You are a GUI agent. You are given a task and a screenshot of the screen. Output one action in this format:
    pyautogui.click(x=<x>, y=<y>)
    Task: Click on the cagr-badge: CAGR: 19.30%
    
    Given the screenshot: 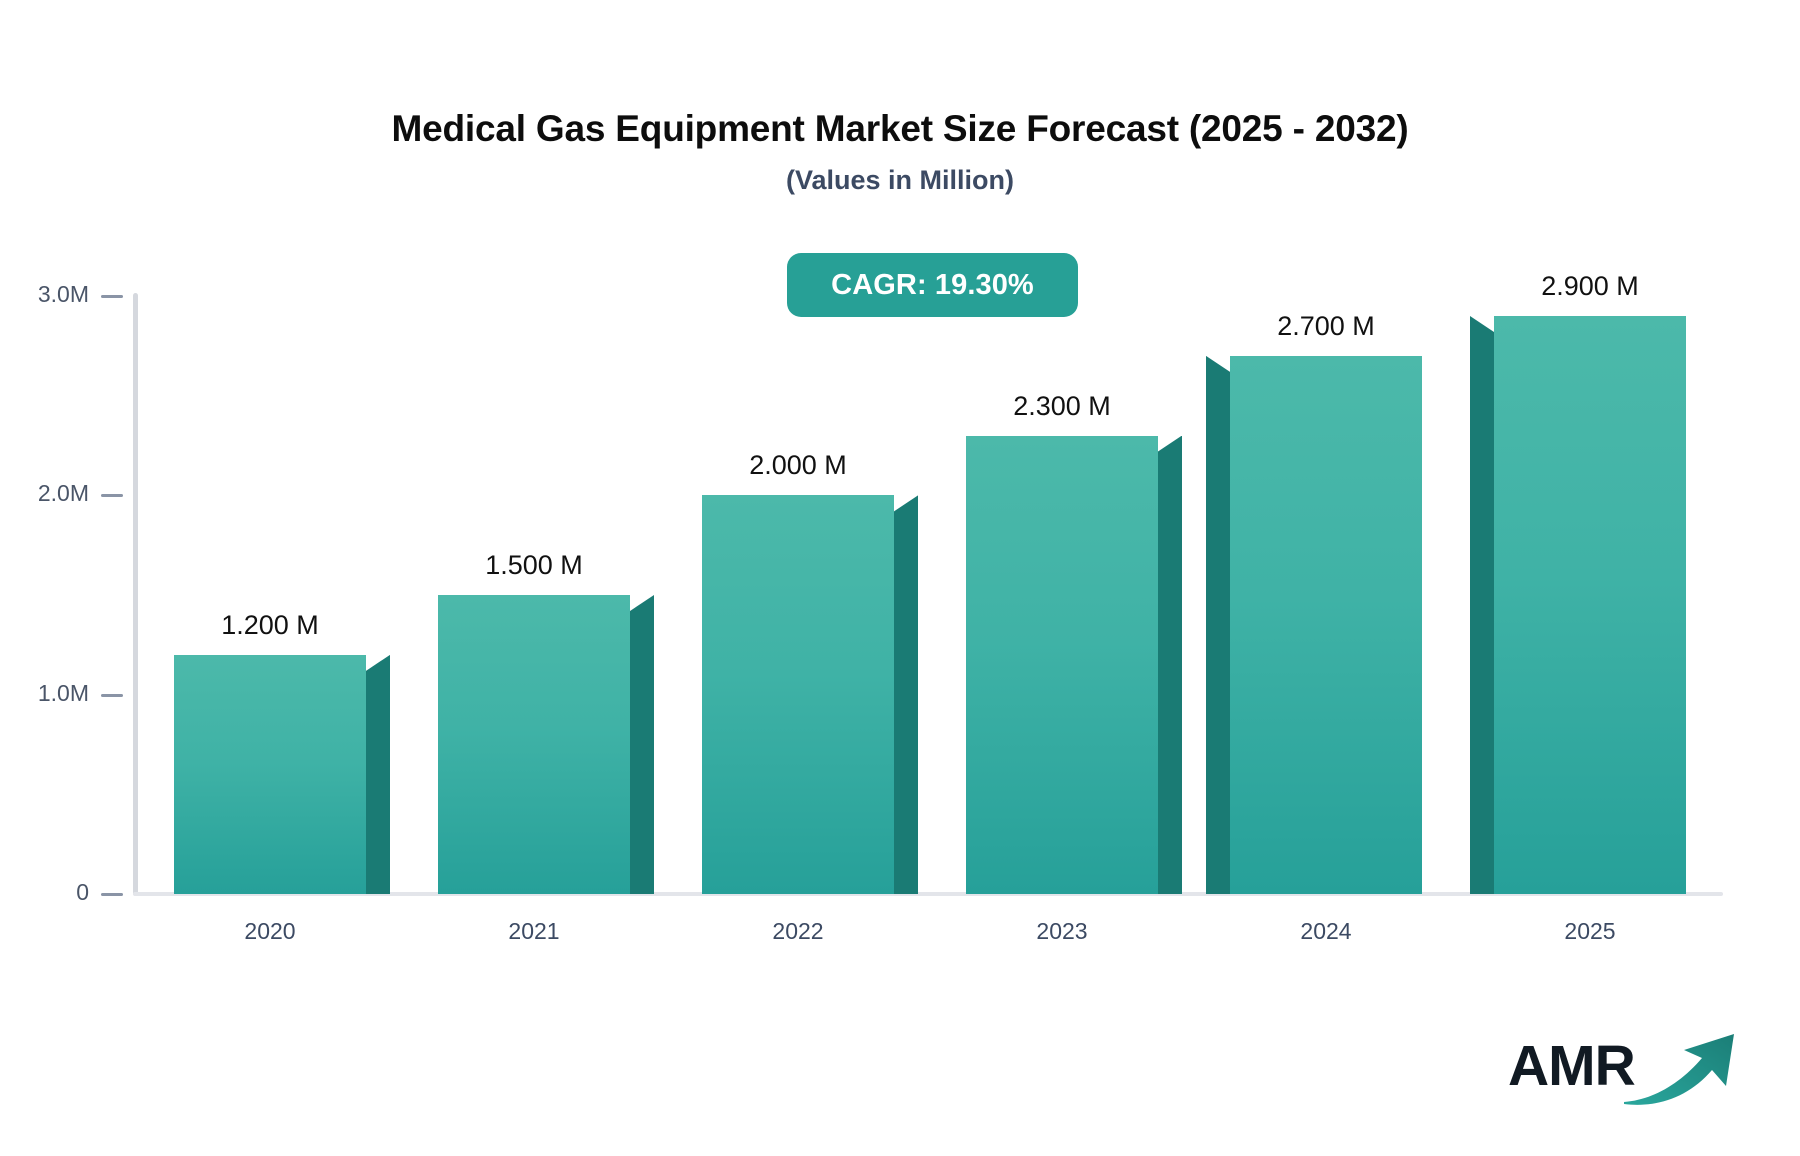 What is the action you would take?
    pyautogui.click(x=932, y=285)
    